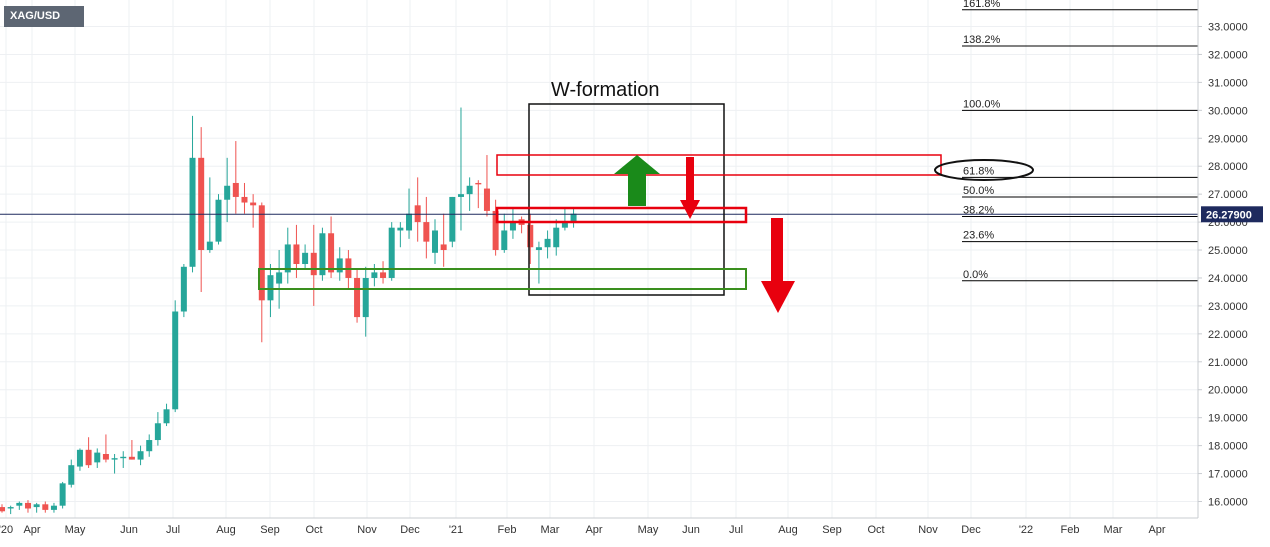 This screenshot has width=1270, height=547. I want to click on y-tick-label: 28.0000, so click(1228, 167).